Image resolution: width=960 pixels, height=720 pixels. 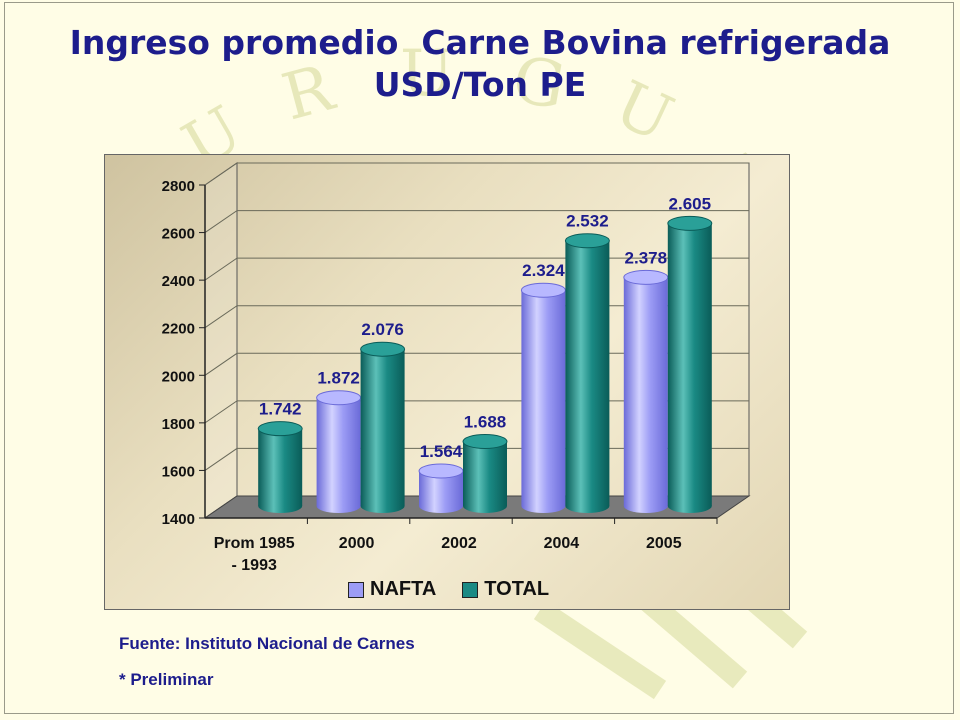 I want to click on y-tick-label: 2400, so click(x=178, y=281).